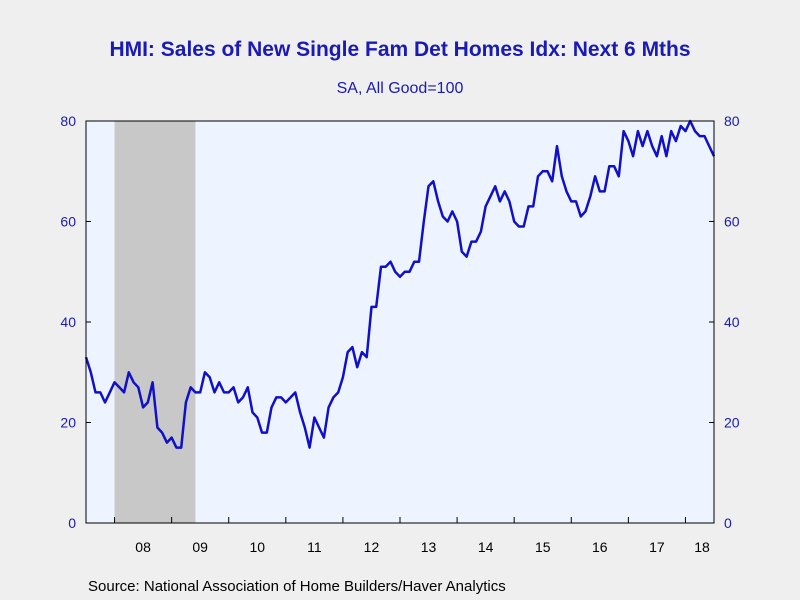 Image resolution: width=800 pixels, height=600 pixels. Describe the element at coordinates (728, 523) in the screenshot. I see `y-tick-label-right: 0` at that location.